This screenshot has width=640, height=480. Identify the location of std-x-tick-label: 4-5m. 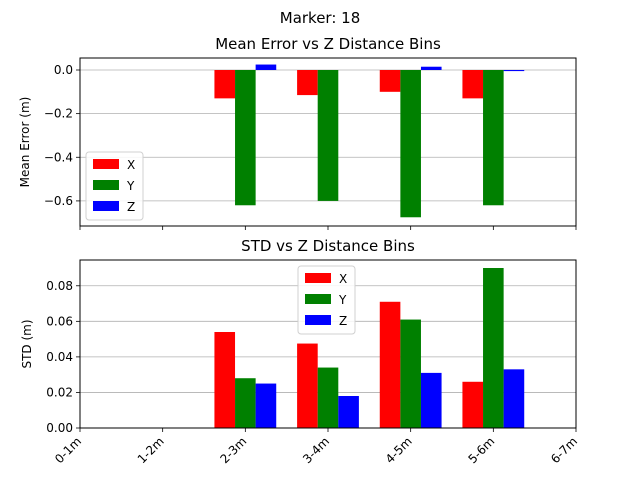
(399, 450).